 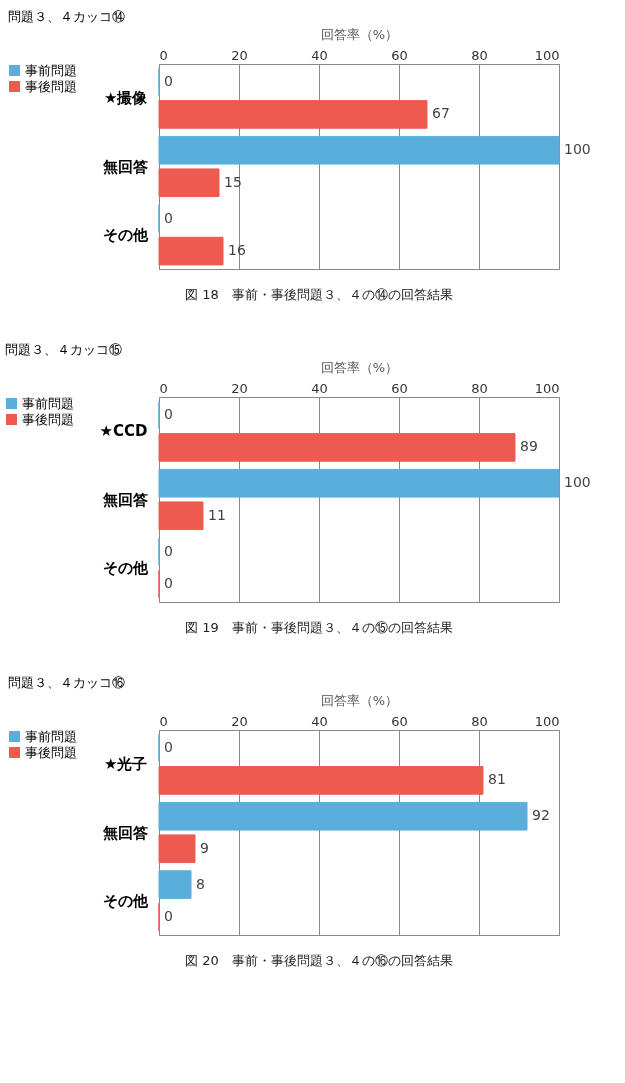 What do you see at coordinates (126, 98) in the screenshot?
I see `y-tick-label: ★撮像` at bounding box center [126, 98].